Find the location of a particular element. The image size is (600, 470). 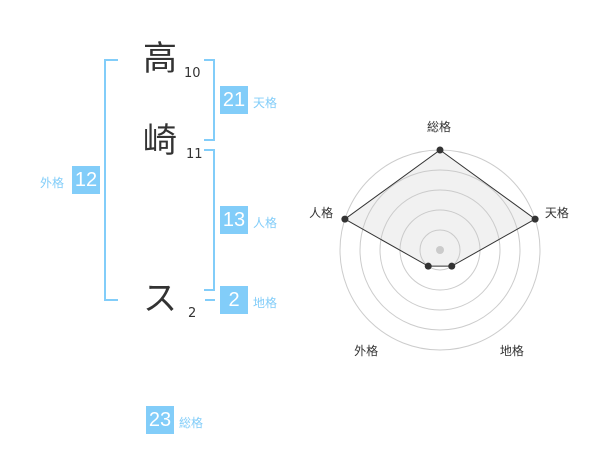

jinkaku-value: 13 is located at coordinates (234, 220).